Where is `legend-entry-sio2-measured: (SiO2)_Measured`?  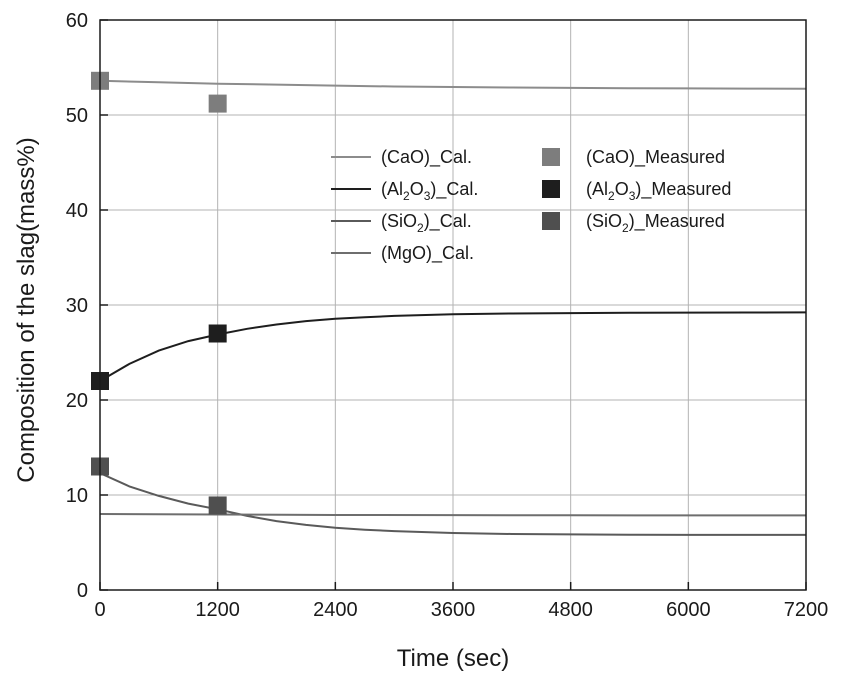
legend-entry-sio2-measured: (SiO2)_Measured is located at coordinates (633, 223).